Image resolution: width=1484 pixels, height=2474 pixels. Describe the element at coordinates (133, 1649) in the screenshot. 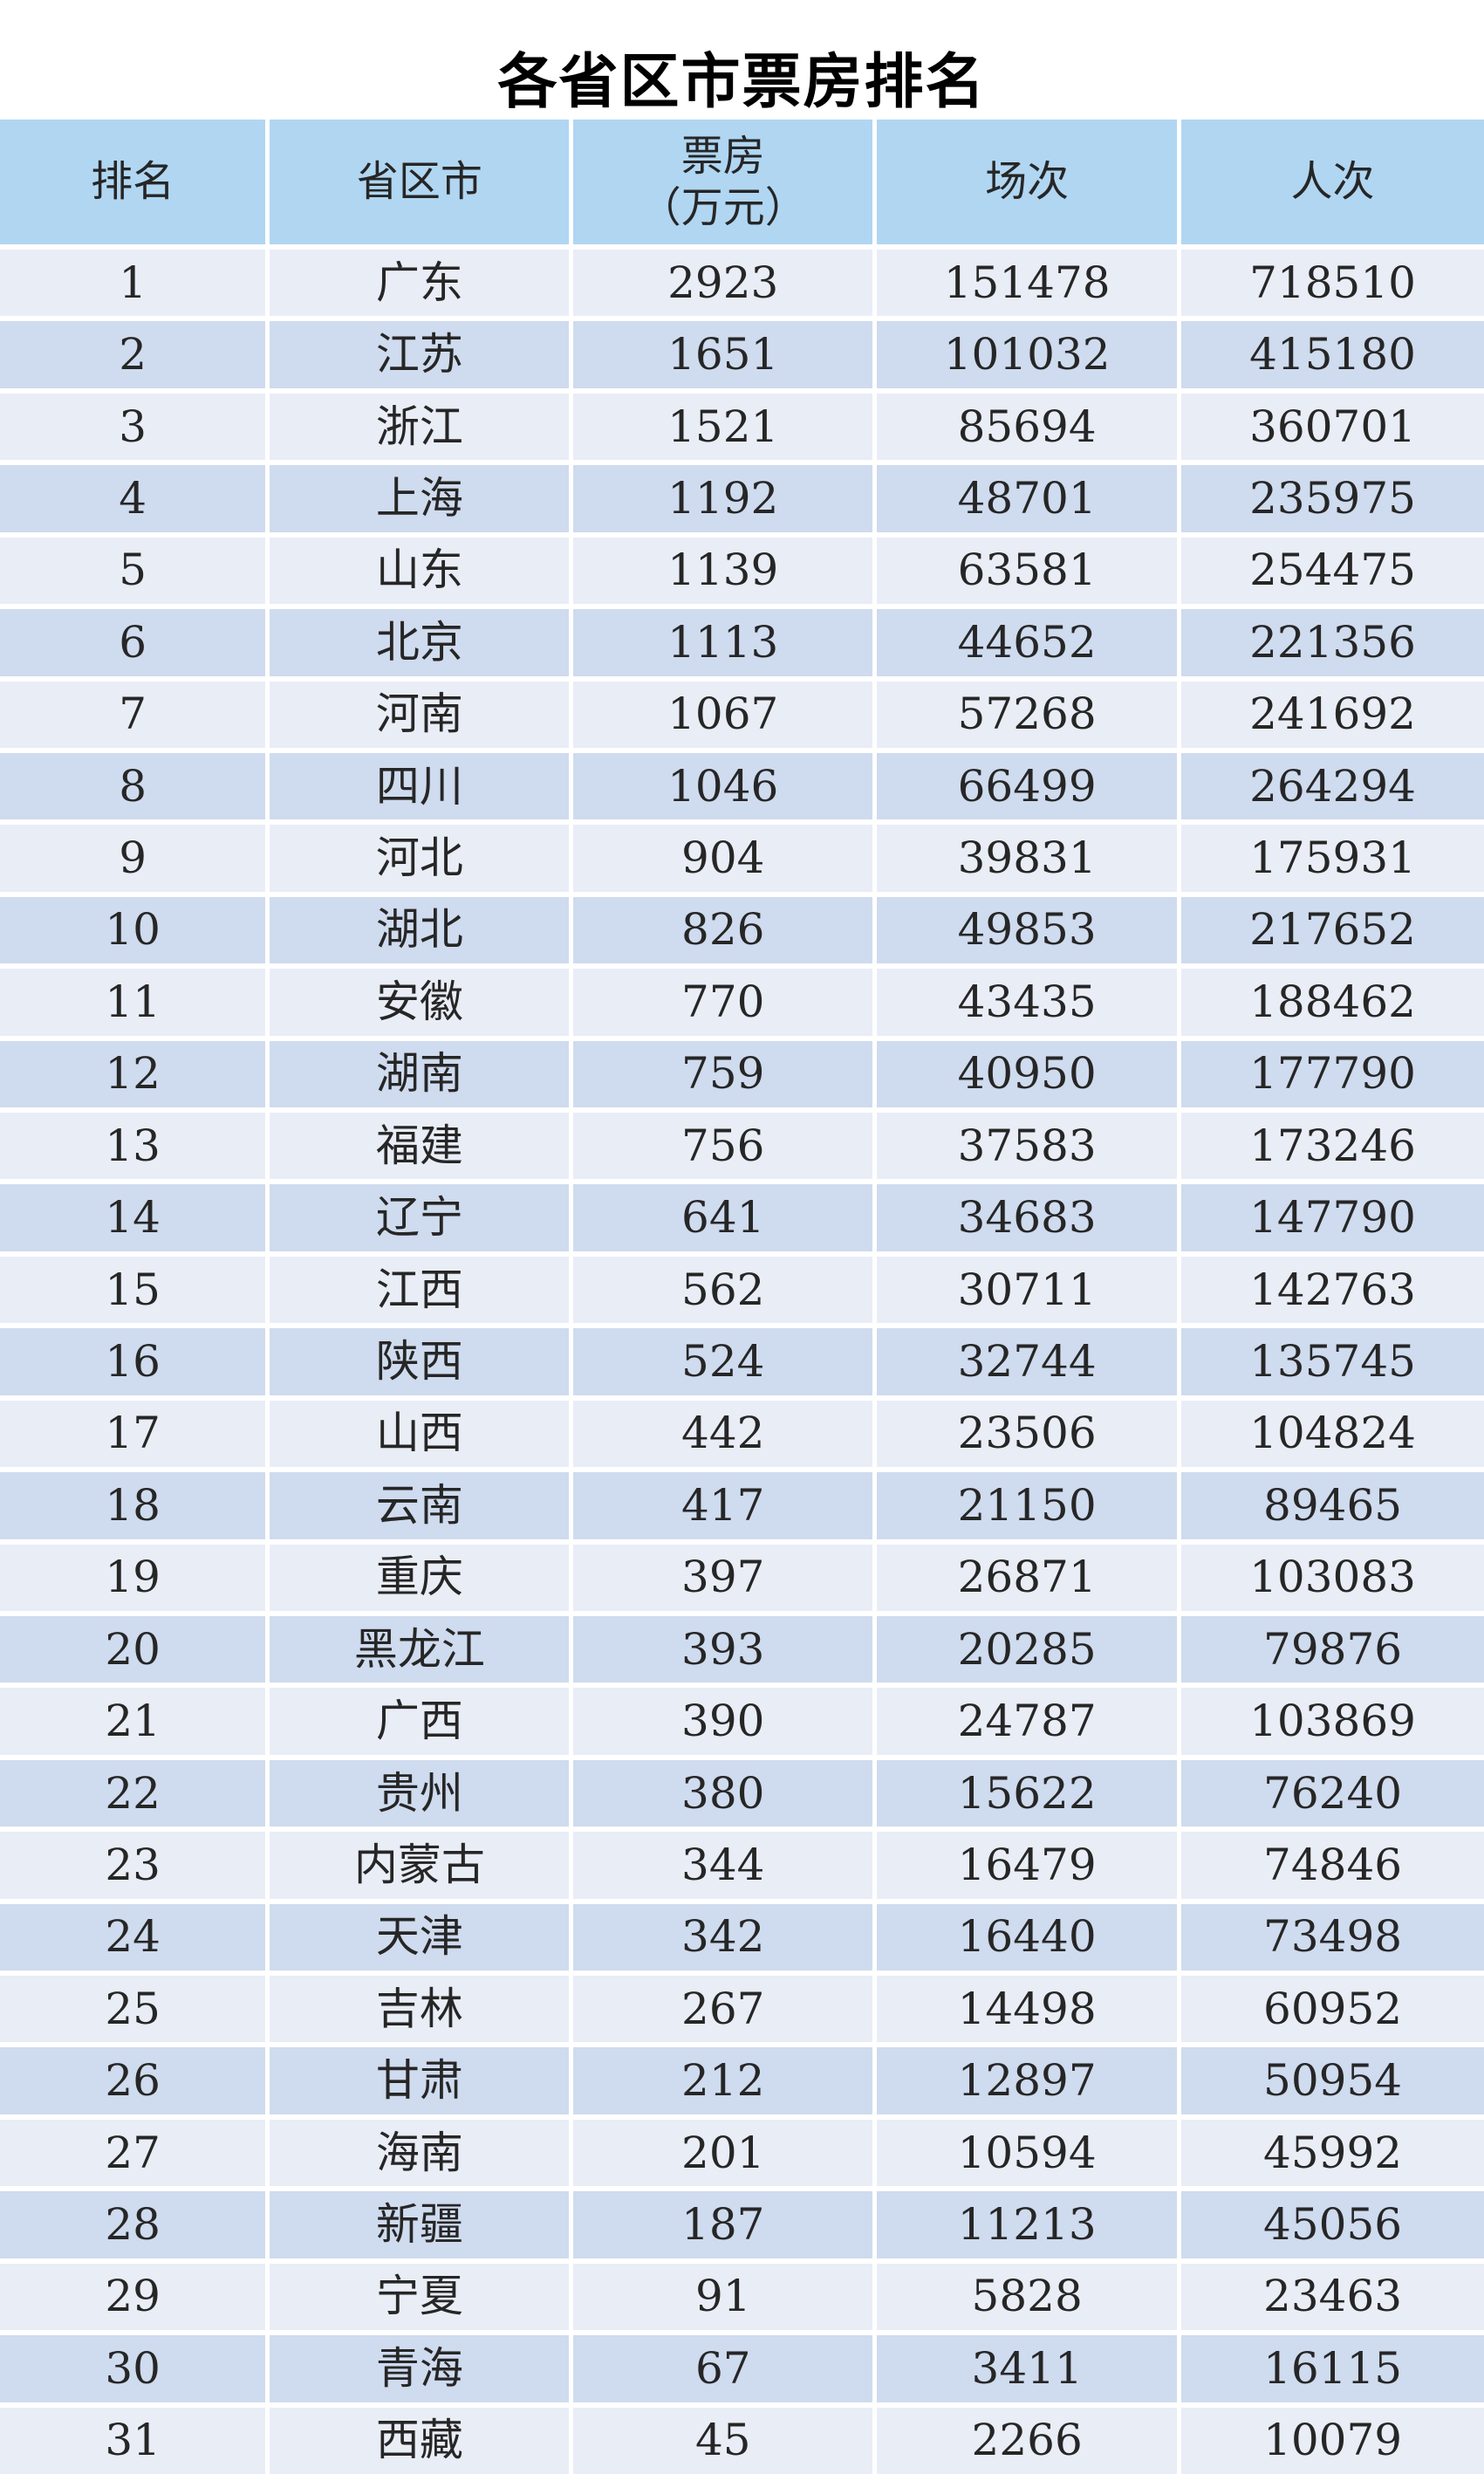

I see `cell-rank: 20` at that location.